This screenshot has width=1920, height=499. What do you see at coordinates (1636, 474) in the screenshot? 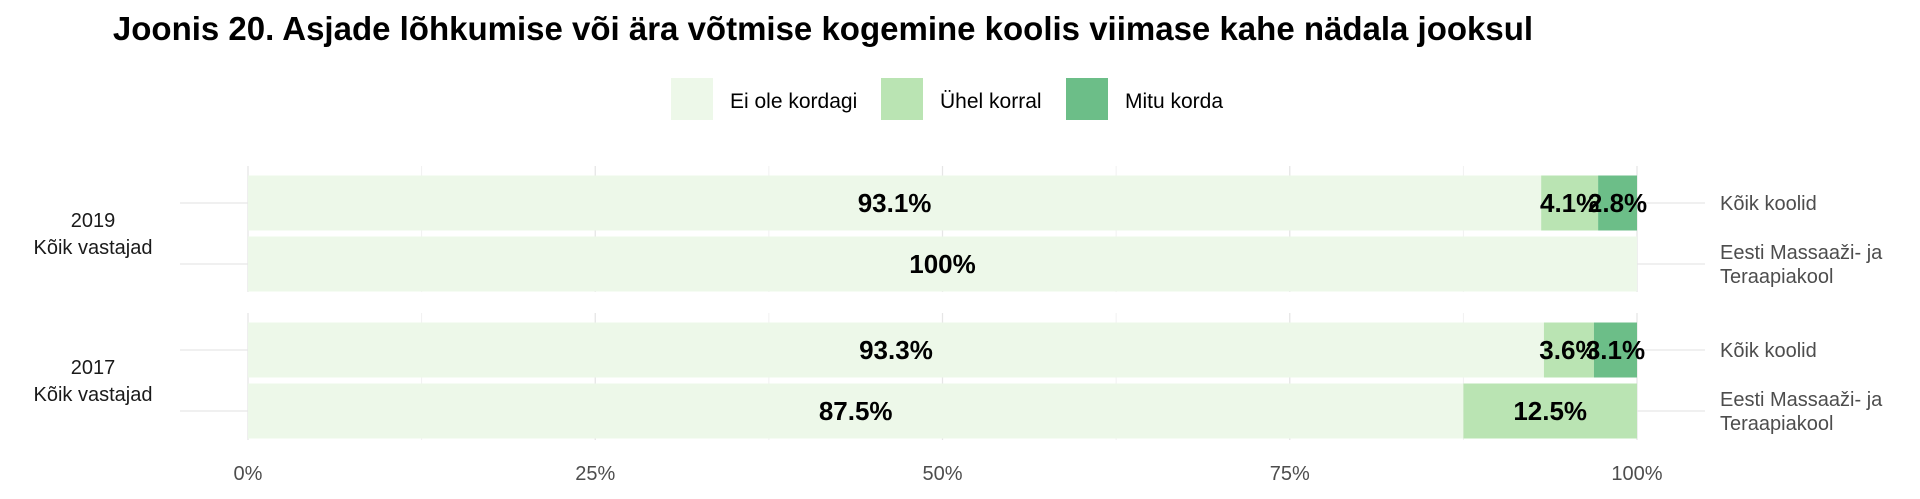
I see `x-tick-label: 100%` at bounding box center [1636, 474].